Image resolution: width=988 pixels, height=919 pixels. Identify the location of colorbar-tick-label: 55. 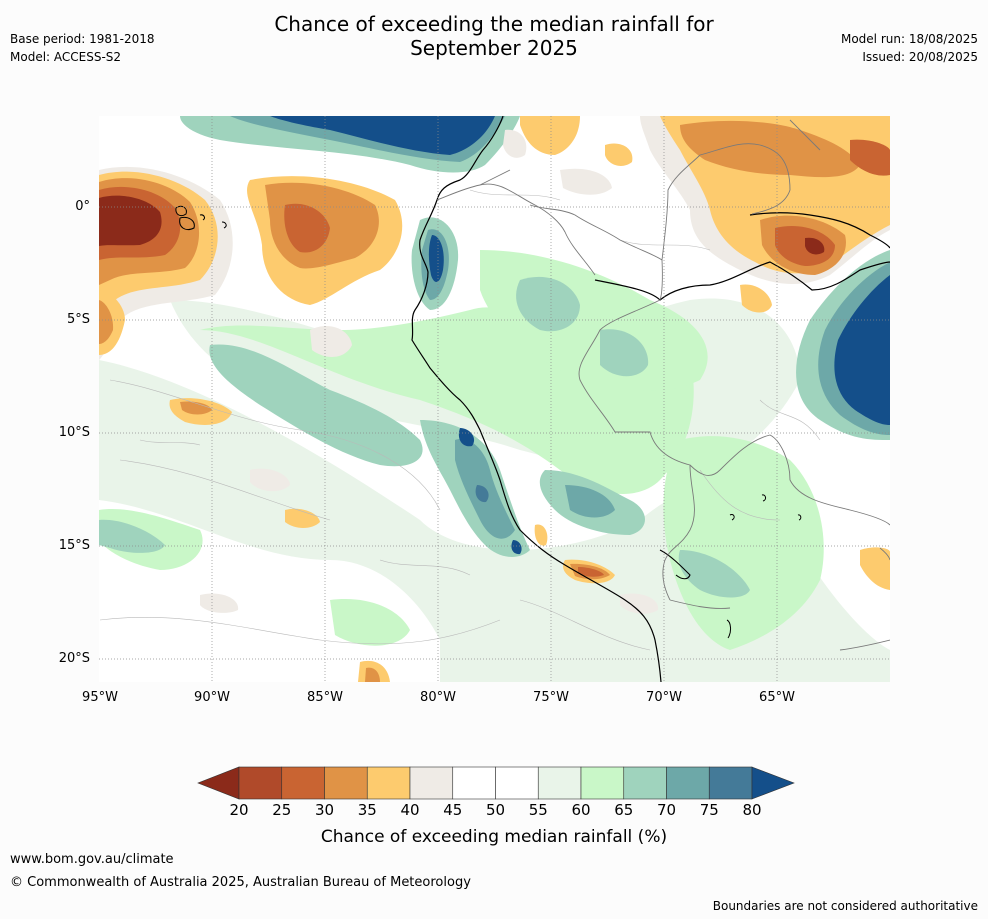
(538, 810).